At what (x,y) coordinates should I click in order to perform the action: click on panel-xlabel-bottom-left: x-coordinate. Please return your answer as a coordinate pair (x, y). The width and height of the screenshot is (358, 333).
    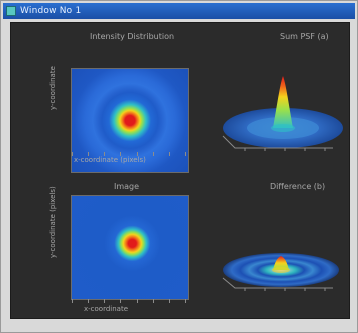
    Looking at the image, I should click on (106, 309).